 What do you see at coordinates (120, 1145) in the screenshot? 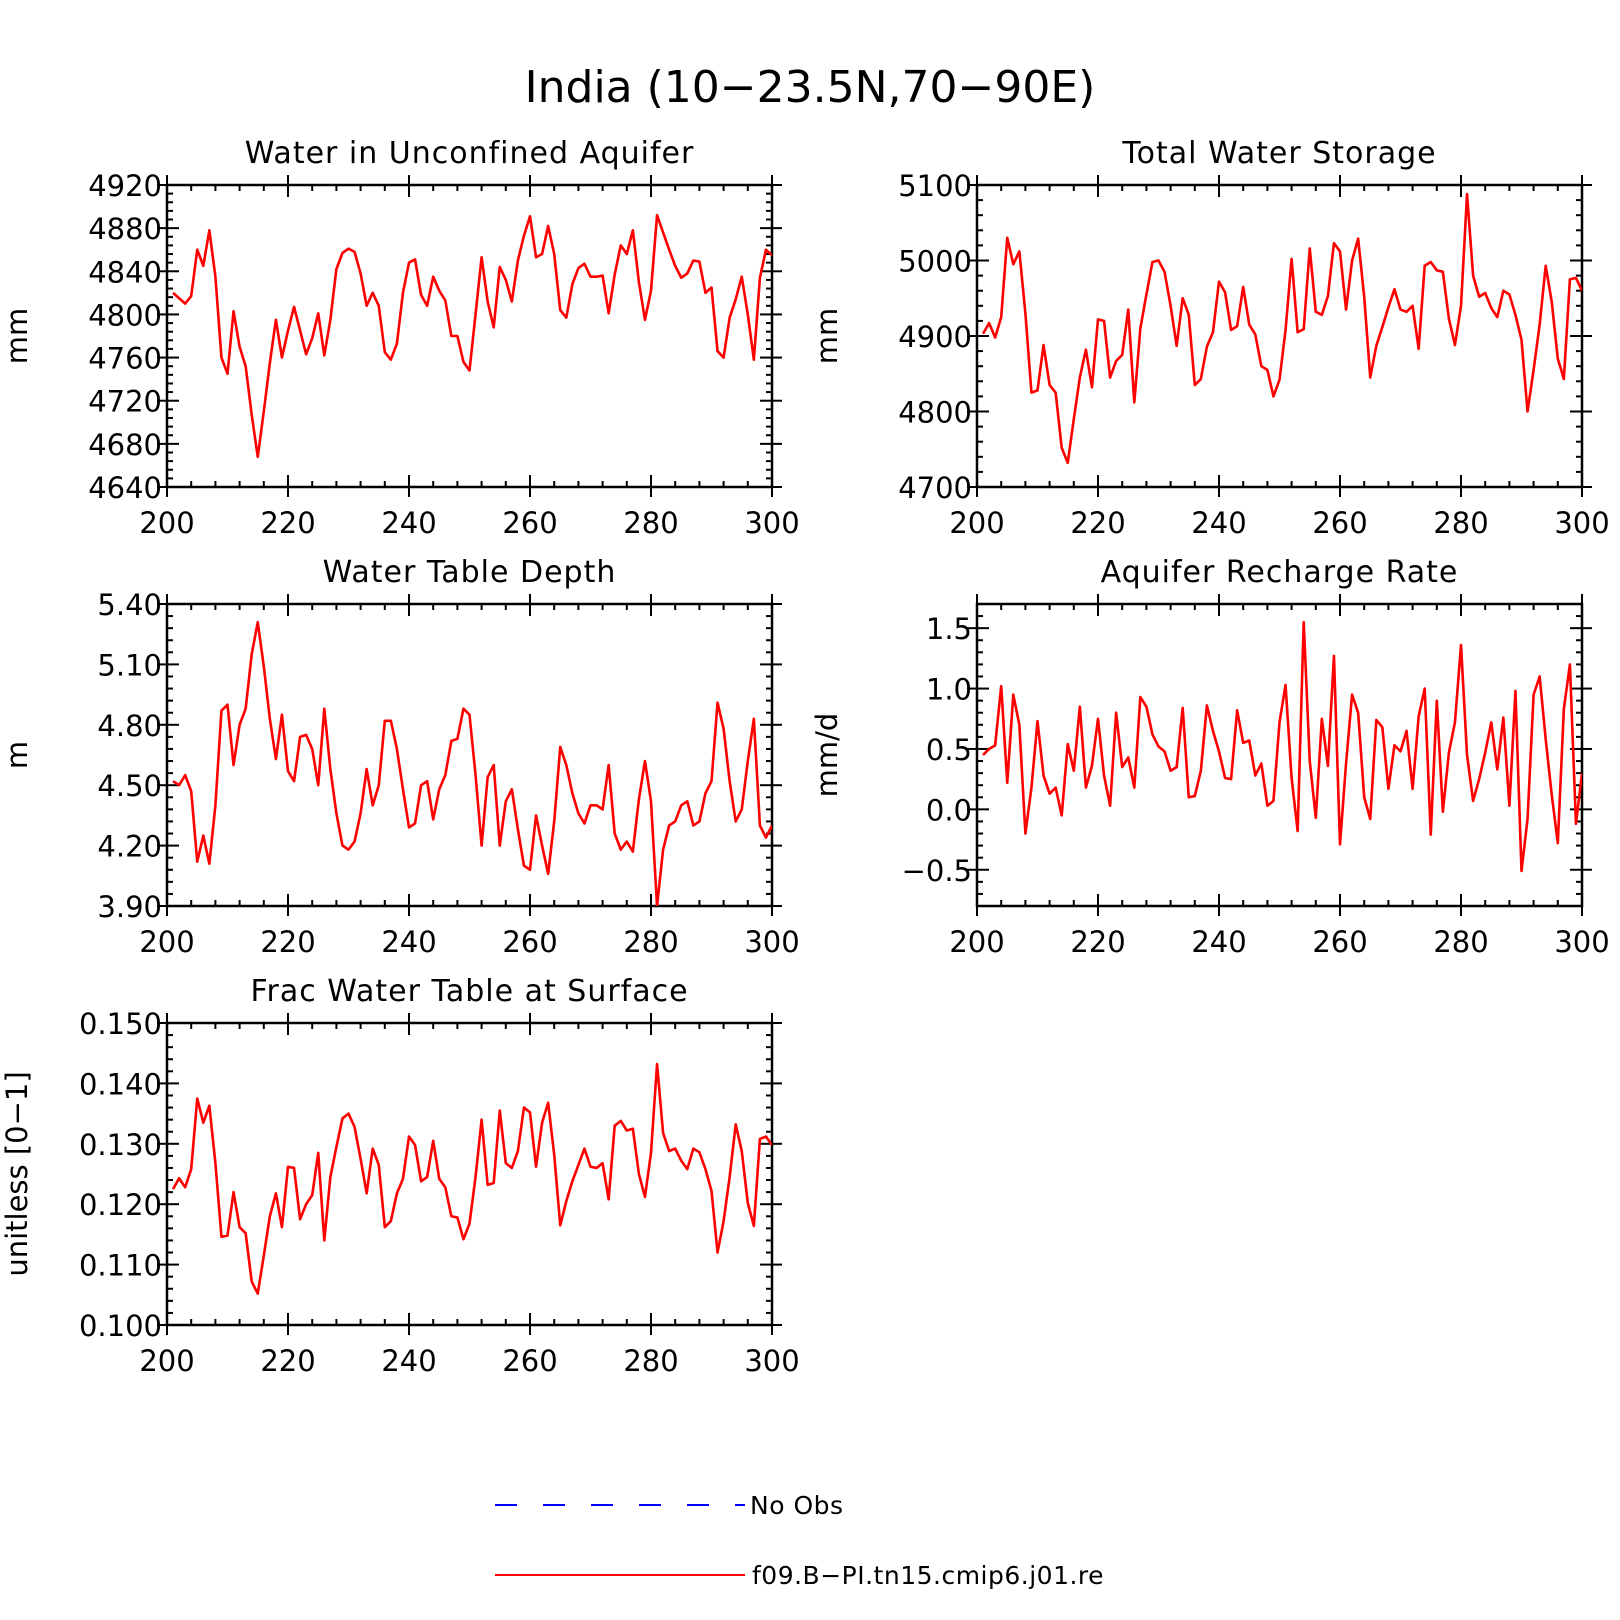
I see `y-tick-label: 0.130` at bounding box center [120, 1145].